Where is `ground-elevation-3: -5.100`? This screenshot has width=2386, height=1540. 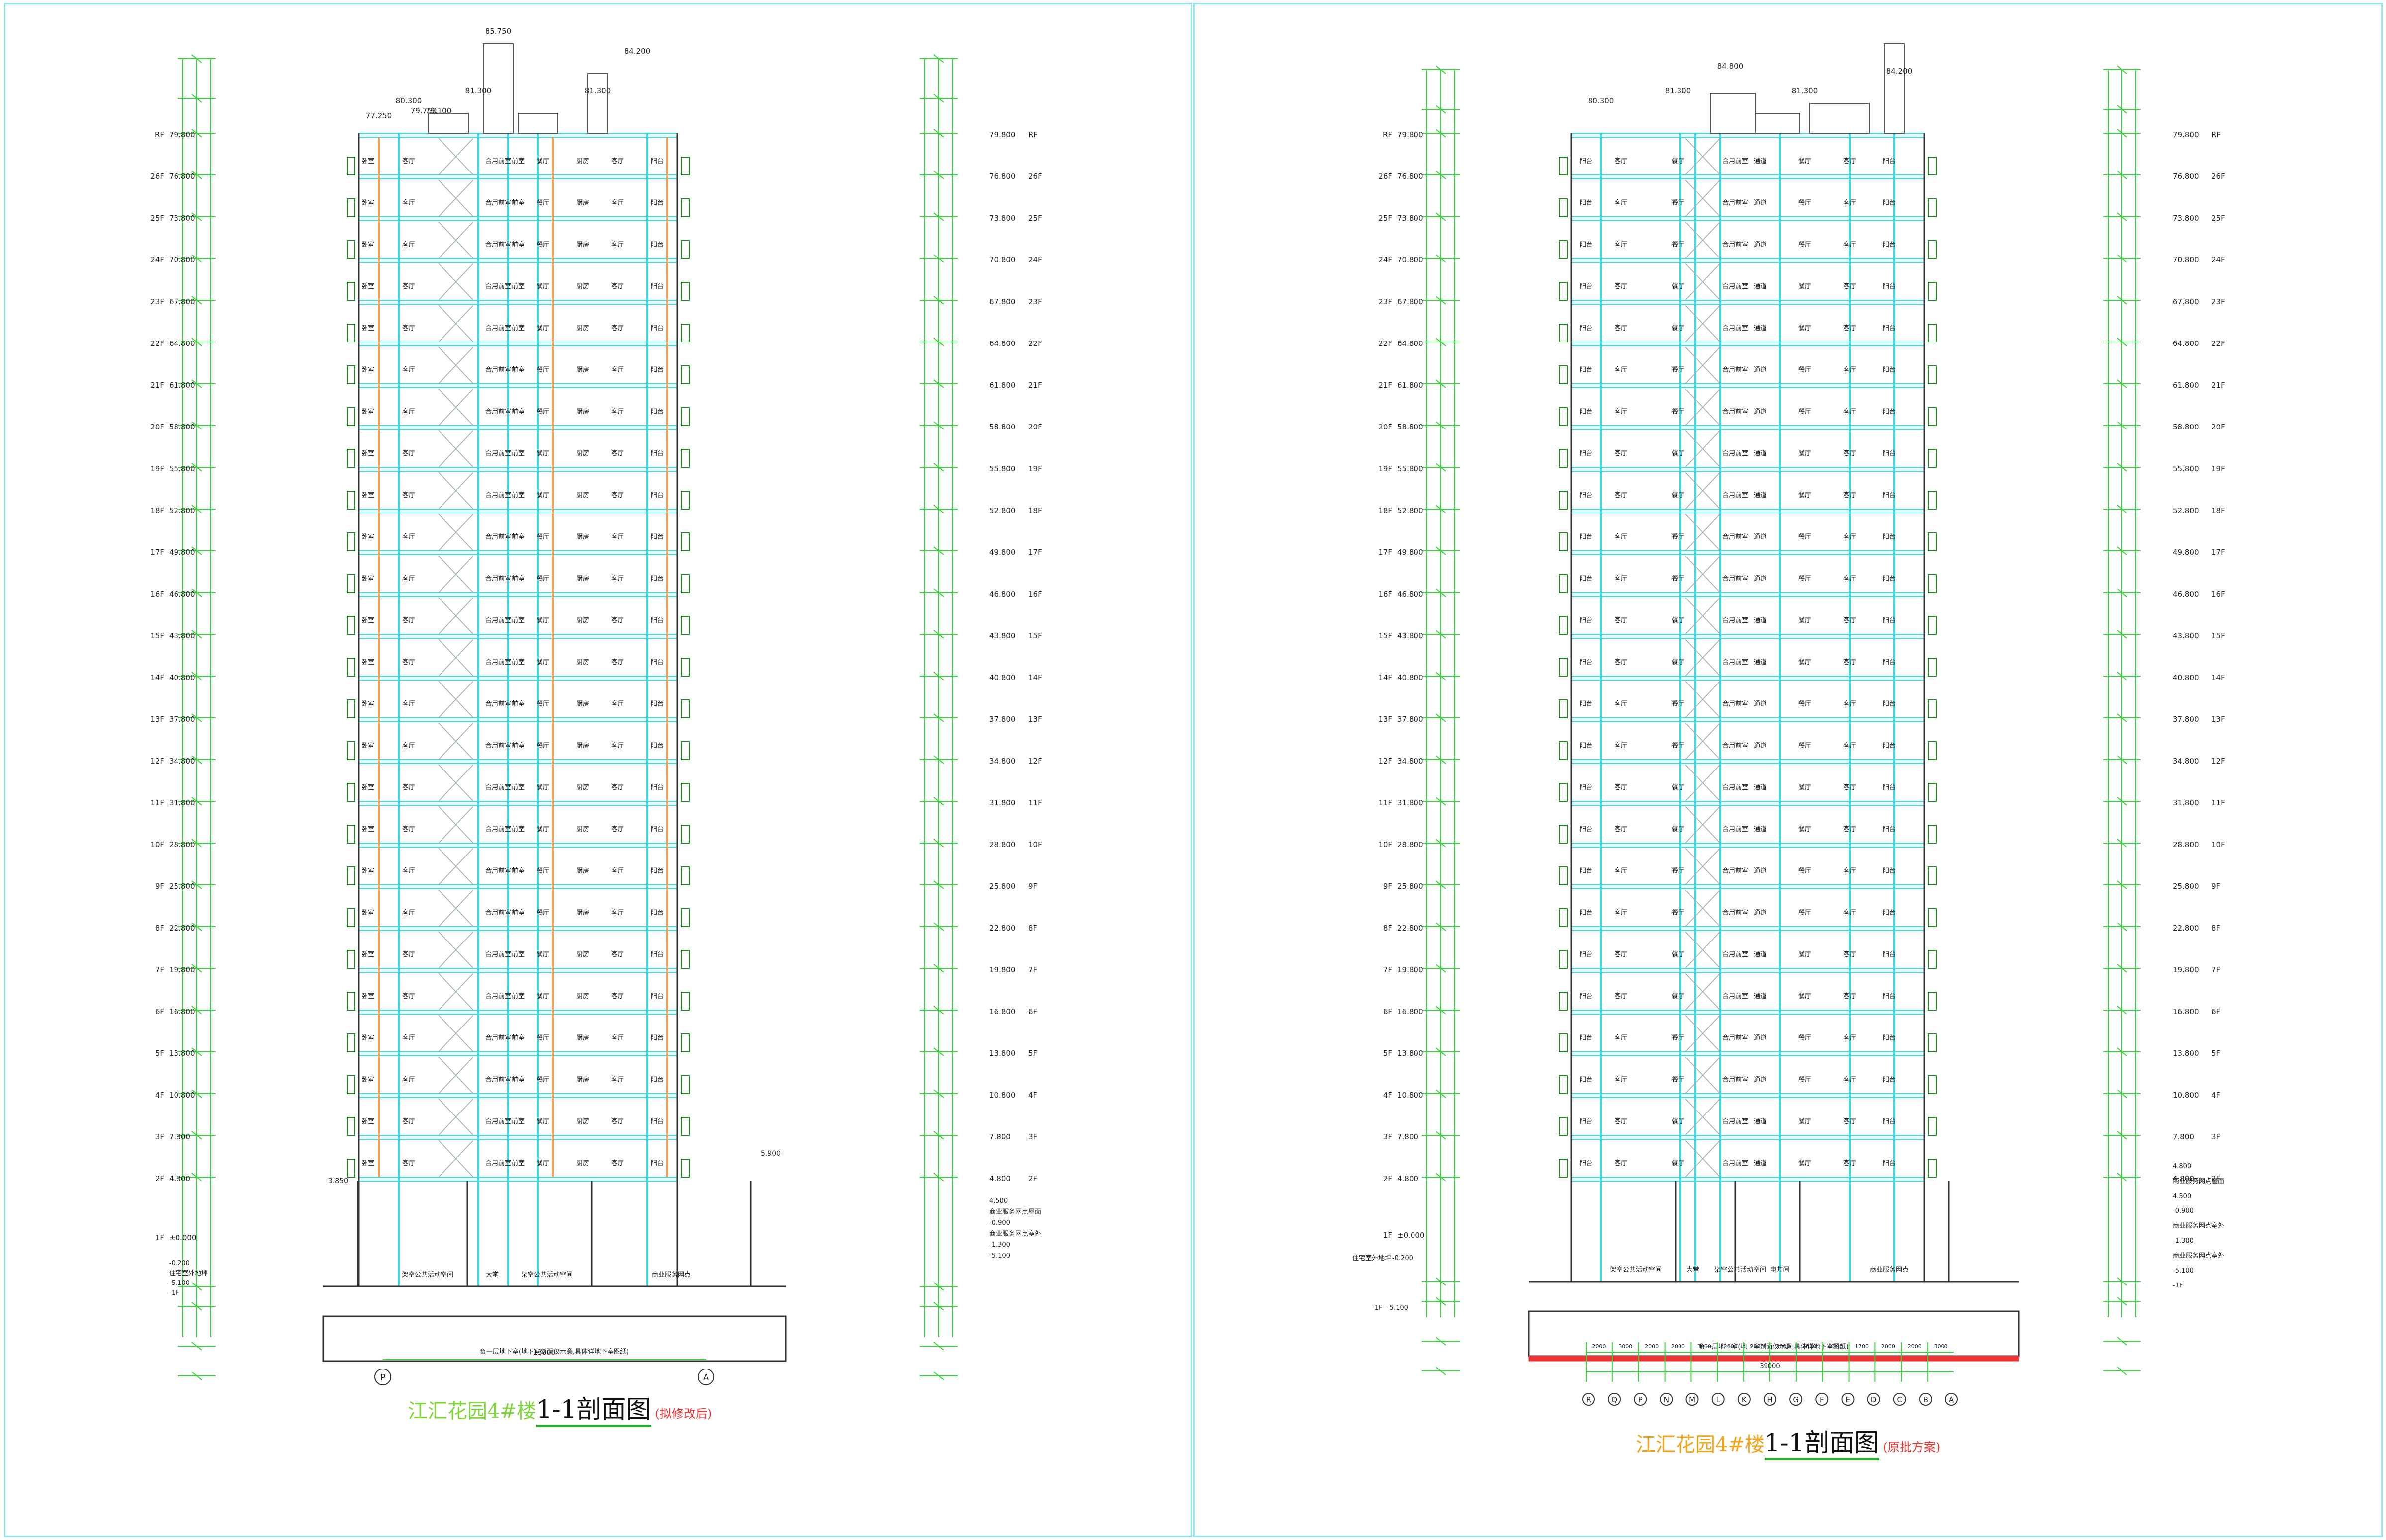
ground-elevation-3: -5.100 is located at coordinates (1397, 1308).